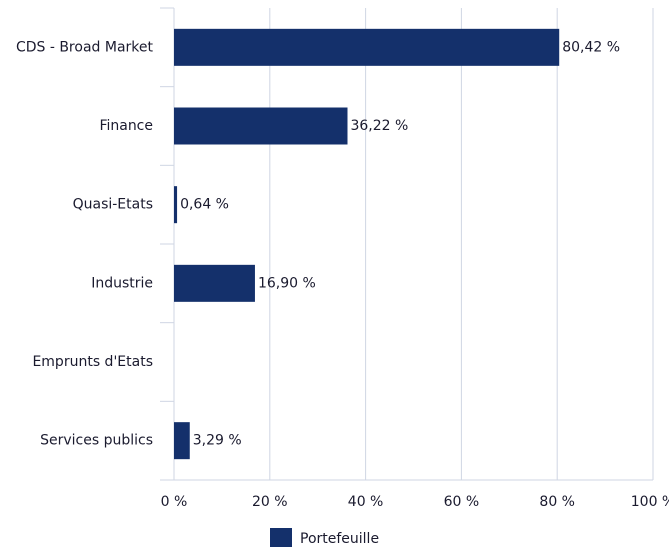  I want to click on data-label: 16,90 %, so click(287, 283).